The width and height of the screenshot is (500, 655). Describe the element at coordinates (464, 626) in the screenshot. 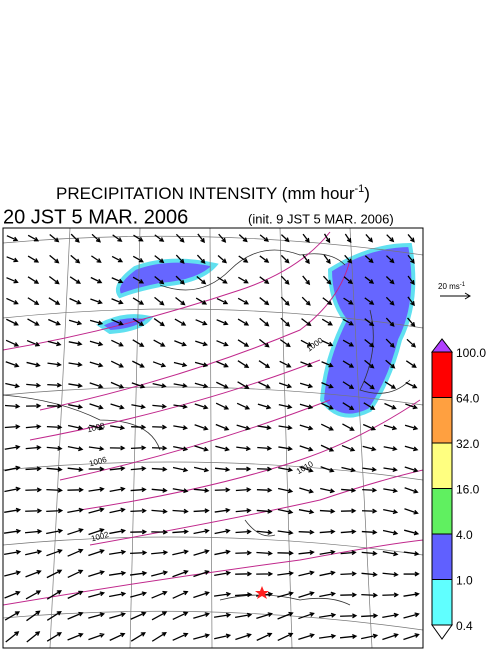

I see `colorbar-label: 0.4` at that location.